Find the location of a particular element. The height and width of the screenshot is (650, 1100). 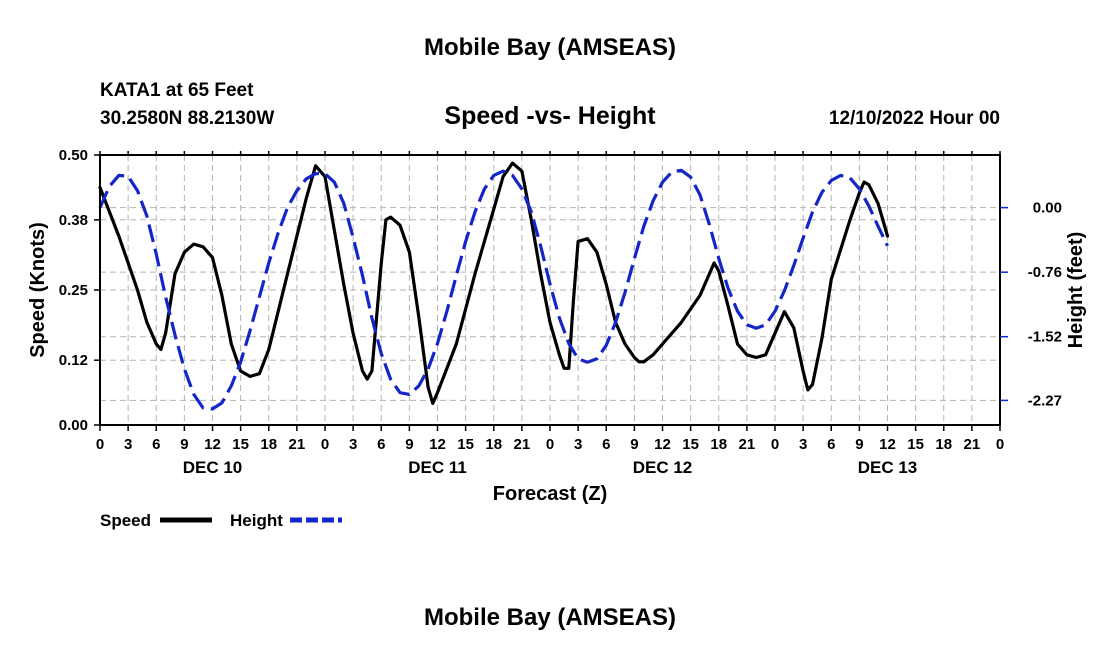

y-right-tick-label: -2.27 is located at coordinates (1045, 400).